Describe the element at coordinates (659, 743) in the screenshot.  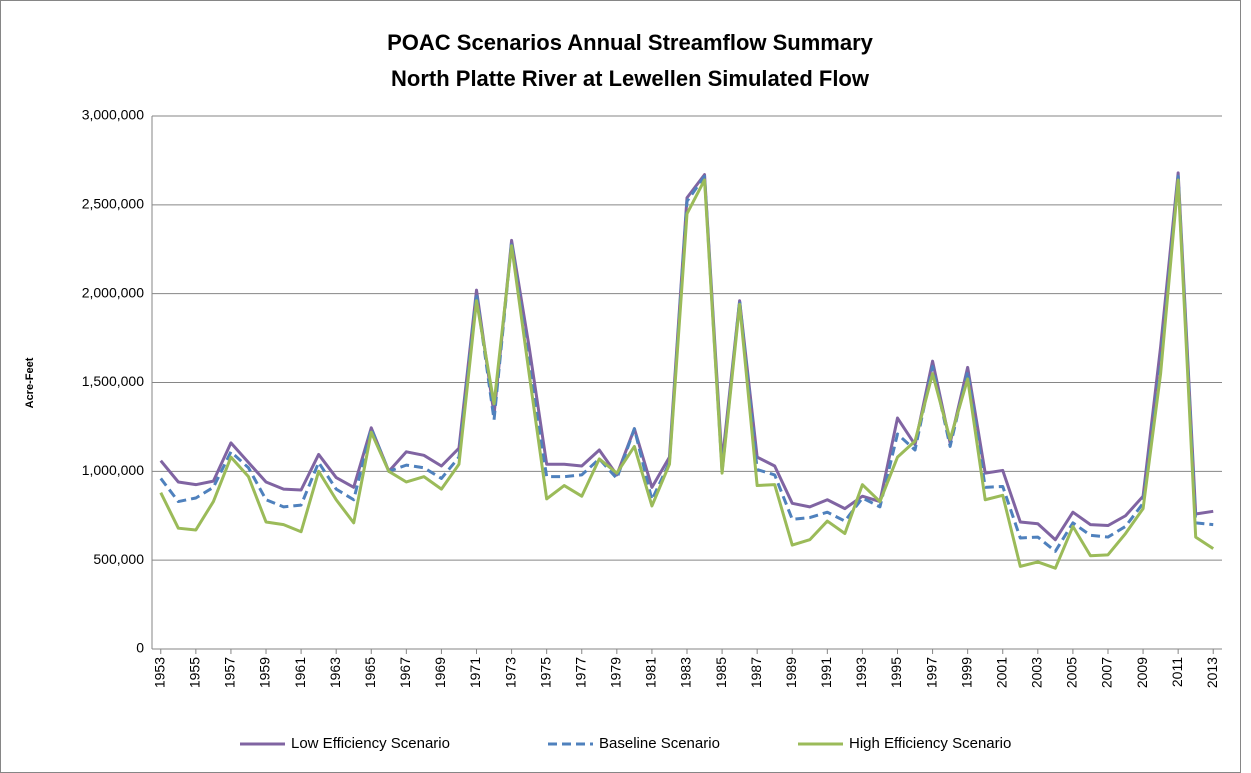
I see `legend-label: Baseline Scenario` at that location.